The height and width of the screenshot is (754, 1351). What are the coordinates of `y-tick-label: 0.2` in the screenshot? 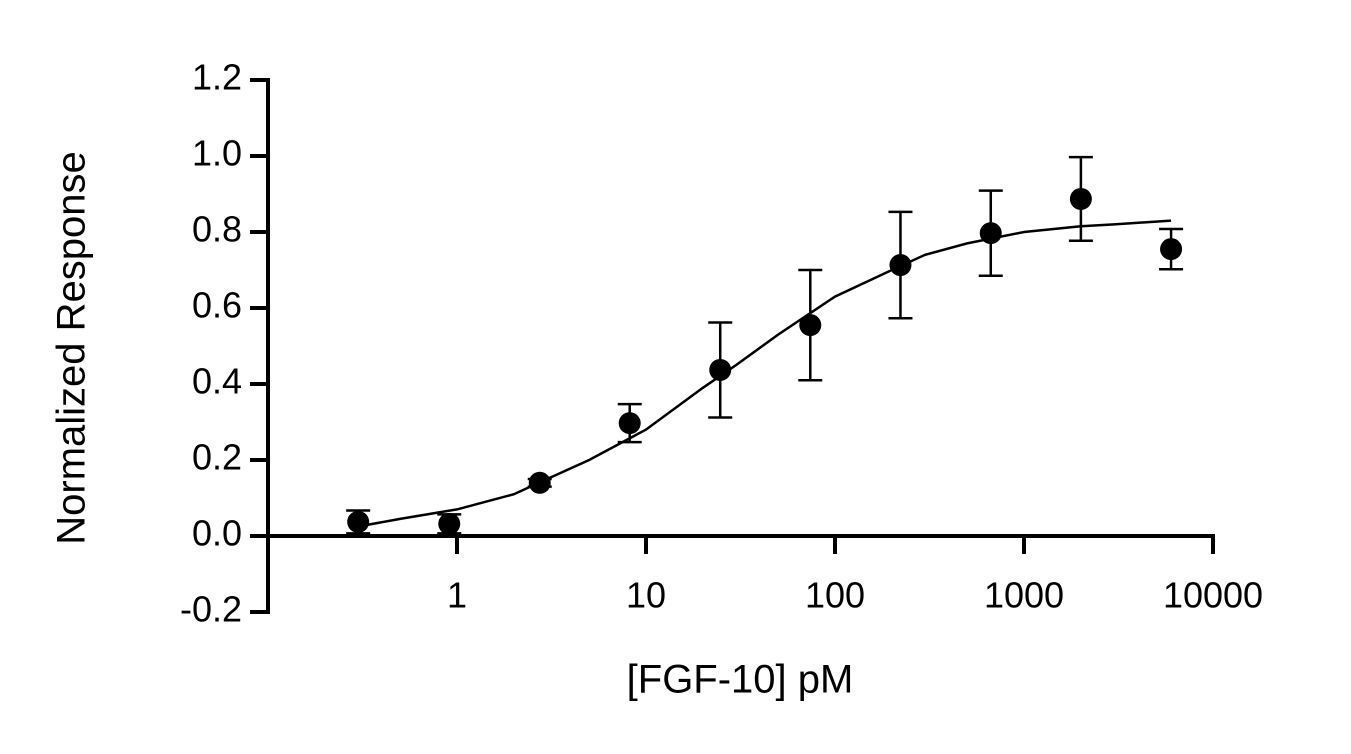 It's located at (217, 457).